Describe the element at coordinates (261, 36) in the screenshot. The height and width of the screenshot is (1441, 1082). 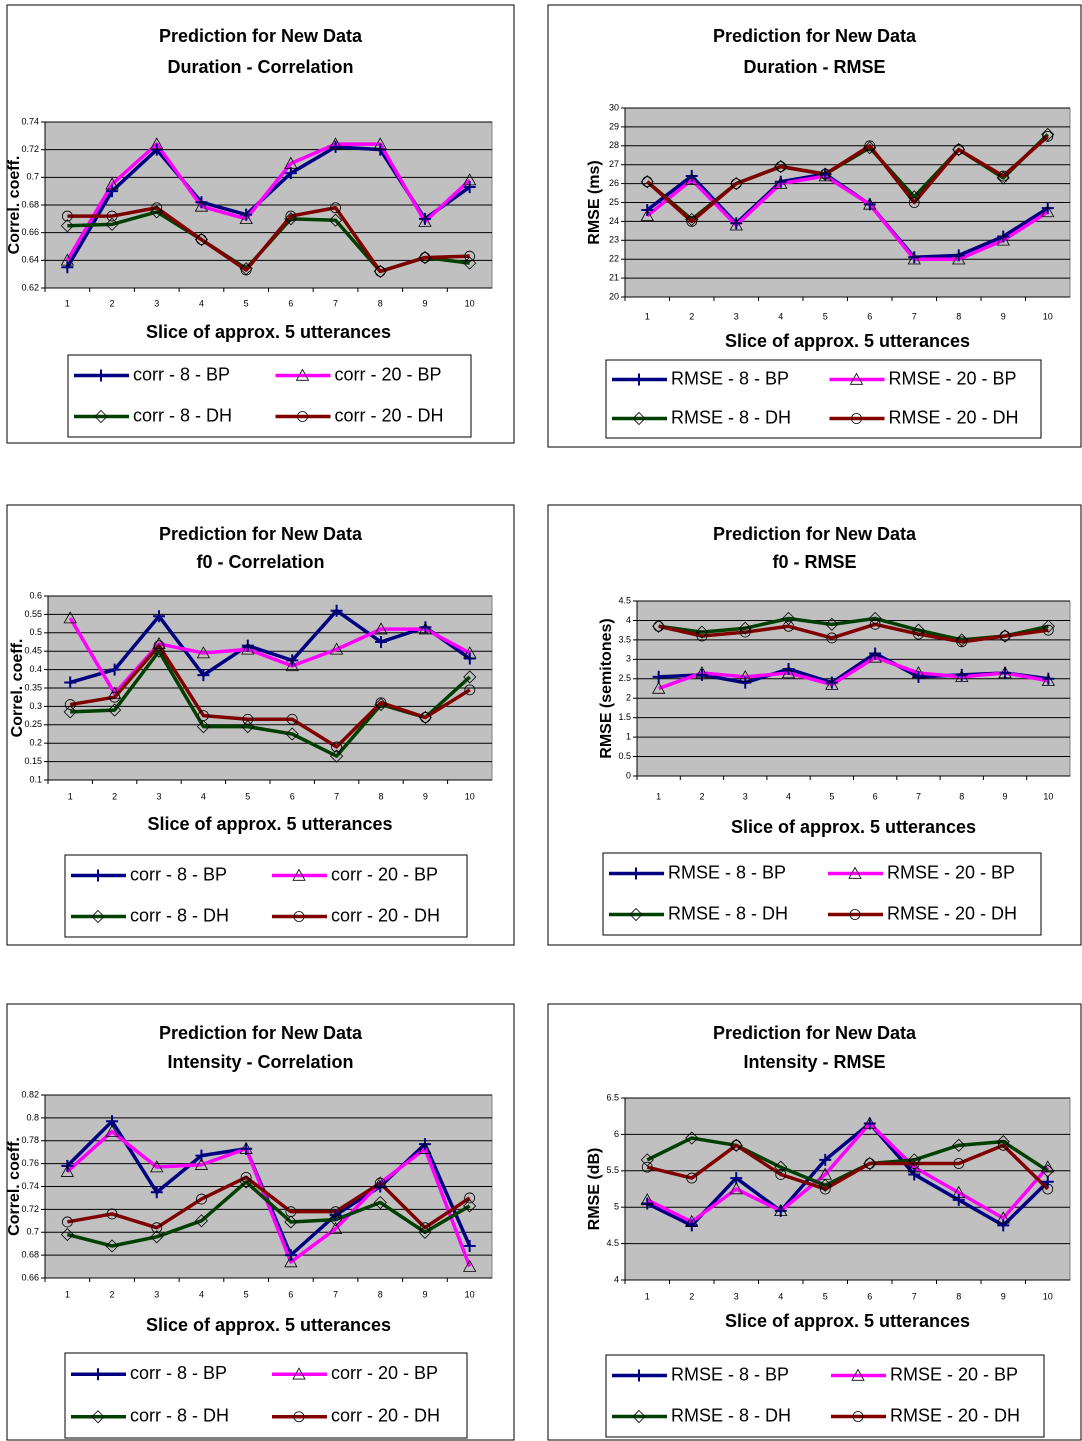
I see `chart-title: Prediction for New Data` at that location.